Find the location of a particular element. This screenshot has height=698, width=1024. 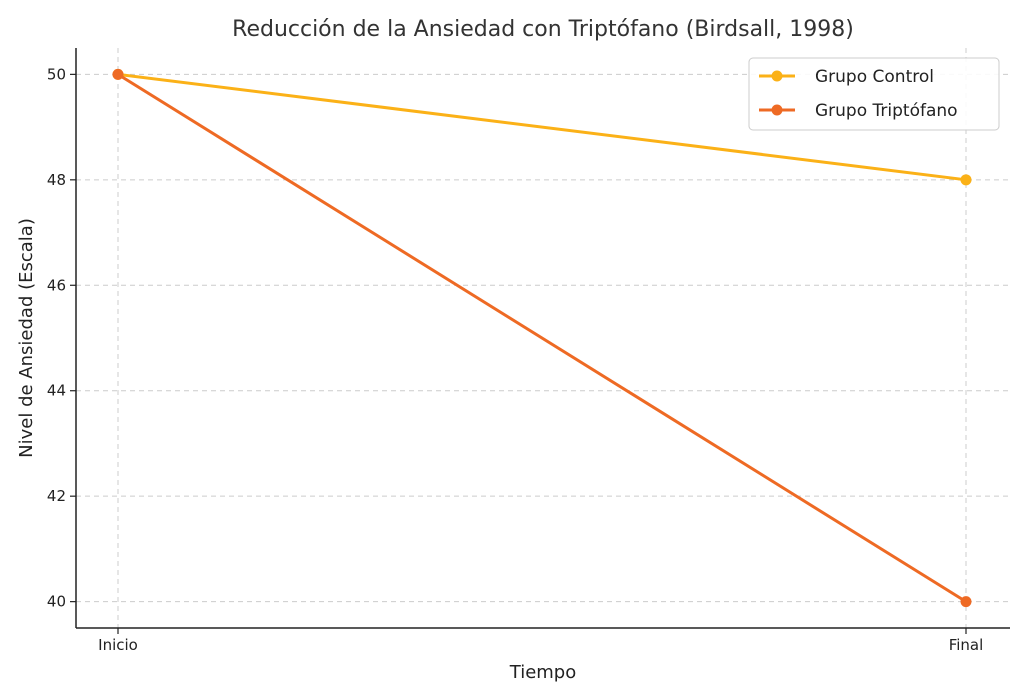

legend-box is located at coordinates (874, 94).